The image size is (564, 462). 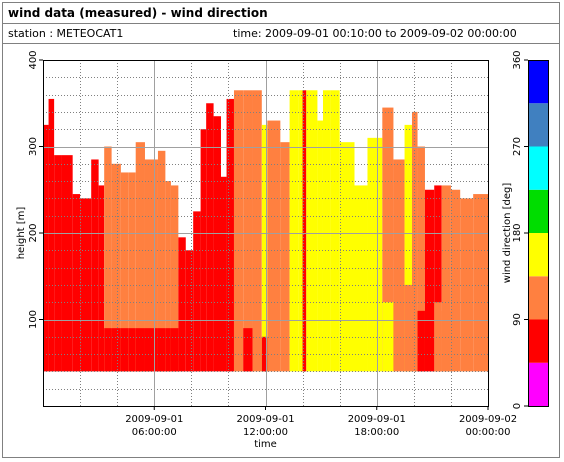 I want to click on colorbar-tick-label: 90, so click(x=517, y=319).